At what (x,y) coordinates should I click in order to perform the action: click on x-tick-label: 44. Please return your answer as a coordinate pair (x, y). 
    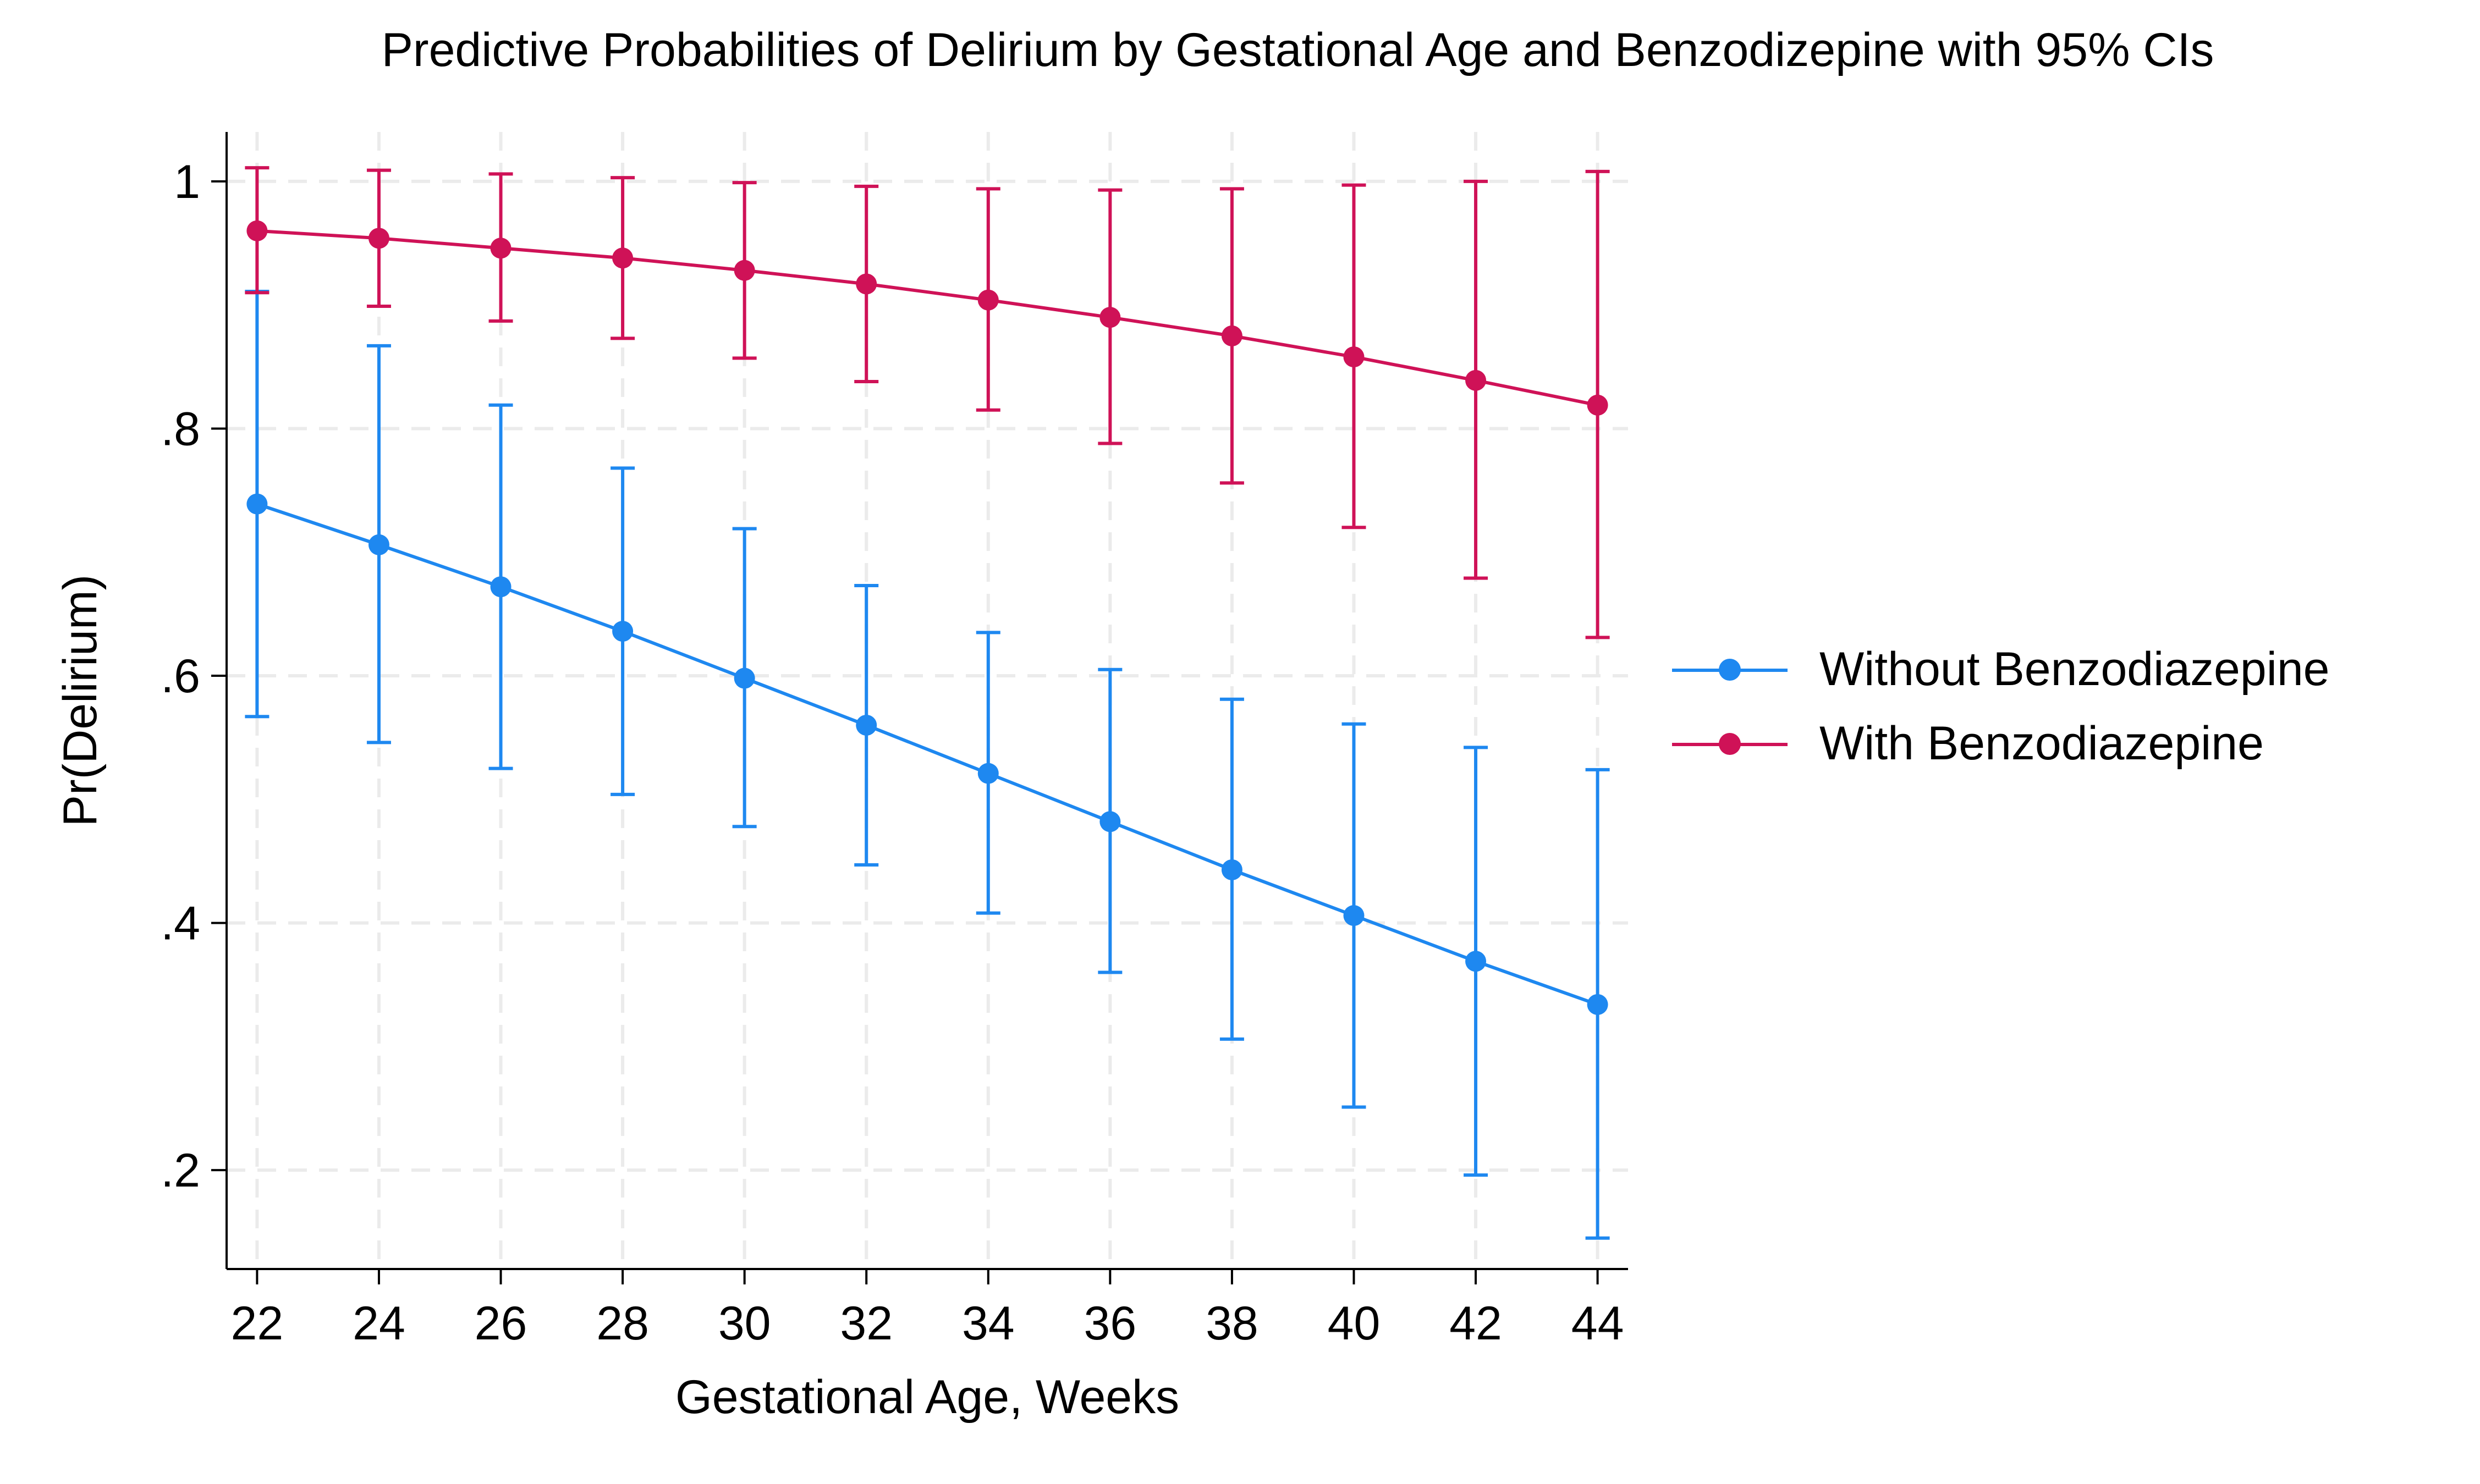
    Looking at the image, I should click on (1597, 1323).